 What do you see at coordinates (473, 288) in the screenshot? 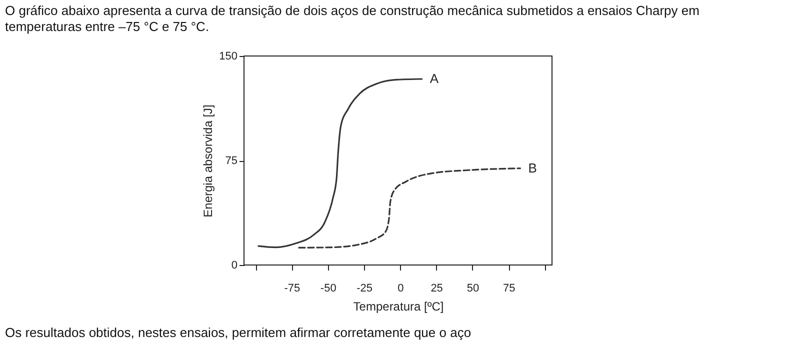
I see `x-tick-label: 50` at bounding box center [473, 288].